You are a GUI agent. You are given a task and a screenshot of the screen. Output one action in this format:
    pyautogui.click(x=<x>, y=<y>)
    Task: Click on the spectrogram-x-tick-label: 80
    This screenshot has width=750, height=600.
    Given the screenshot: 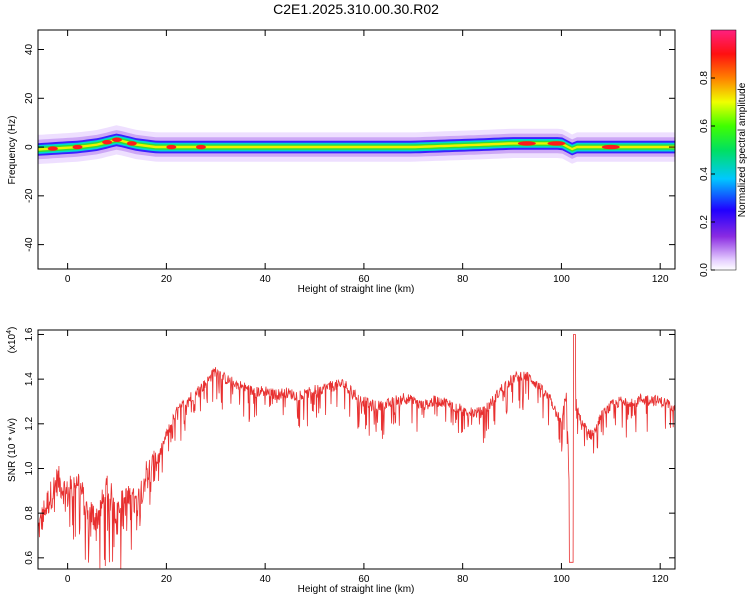 What is the action you would take?
    pyautogui.click(x=463, y=279)
    